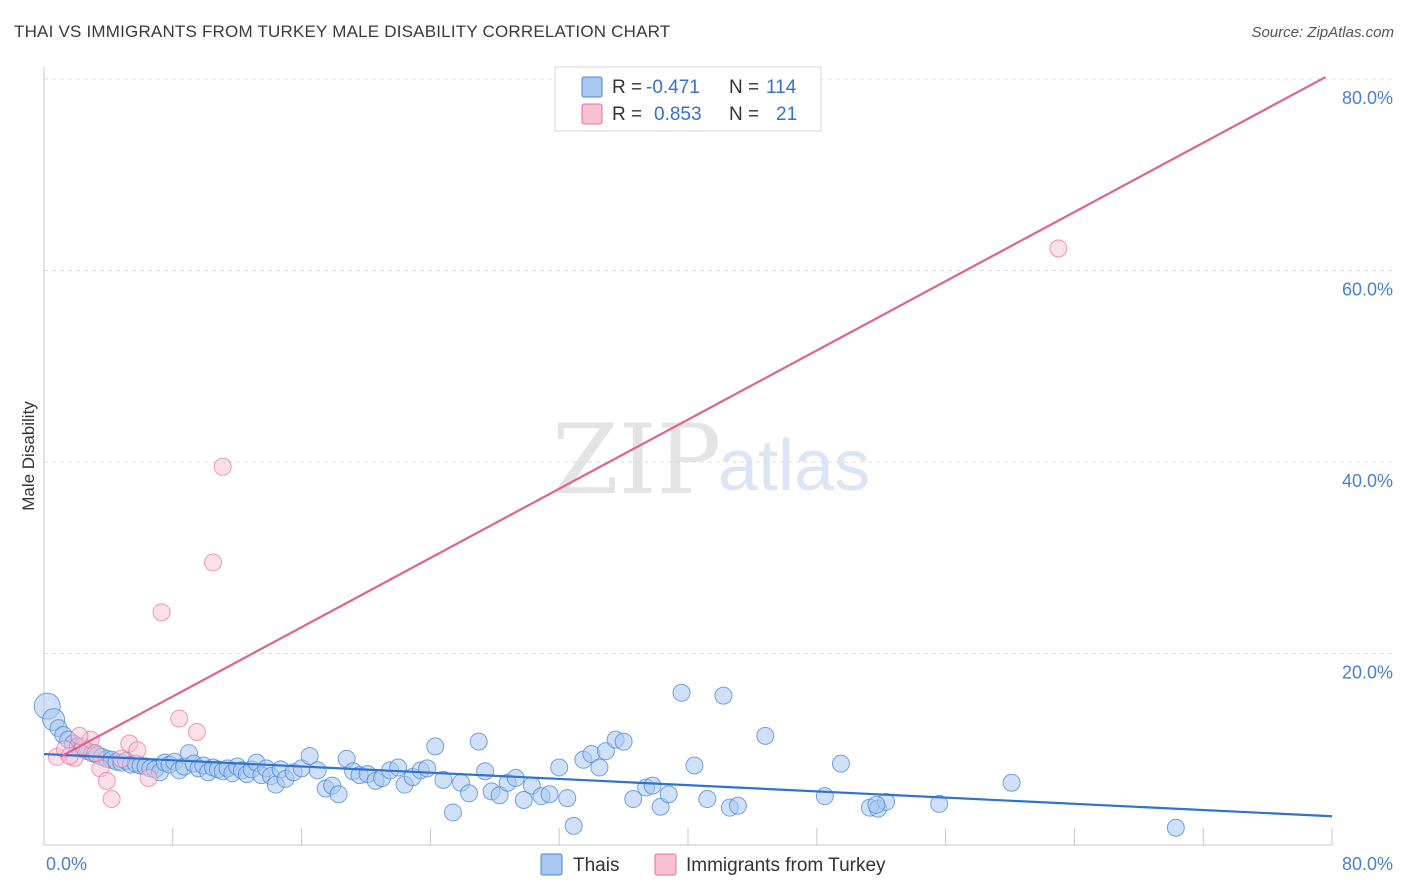 The width and height of the screenshot is (1406, 892). What do you see at coordinates (1367, 673) in the screenshot?
I see `y-tick-label: 20.0%` at bounding box center [1367, 673].